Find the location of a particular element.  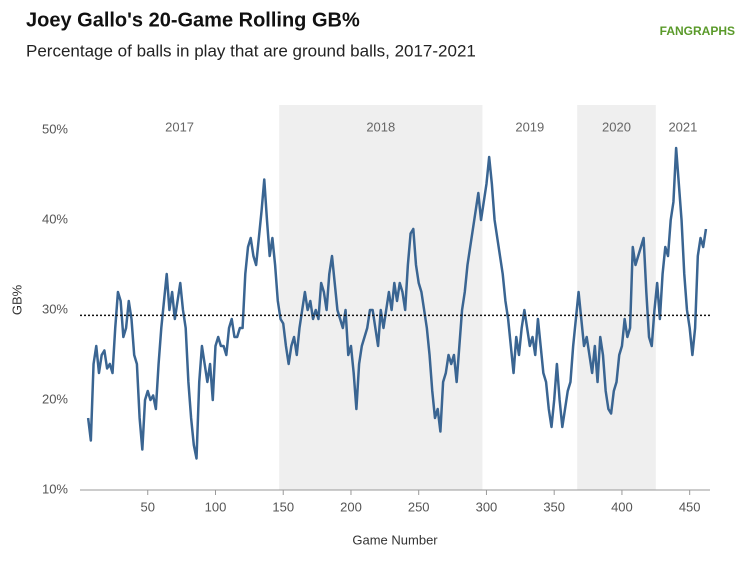

season-label: 2017 is located at coordinates (179, 126).